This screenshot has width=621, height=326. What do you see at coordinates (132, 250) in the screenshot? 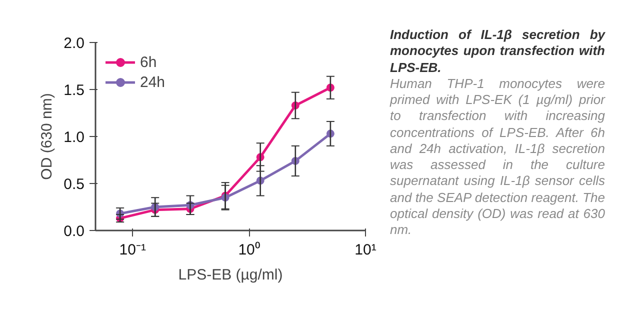
I see `x-tick-label: 10⁻¹` at bounding box center [132, 250].